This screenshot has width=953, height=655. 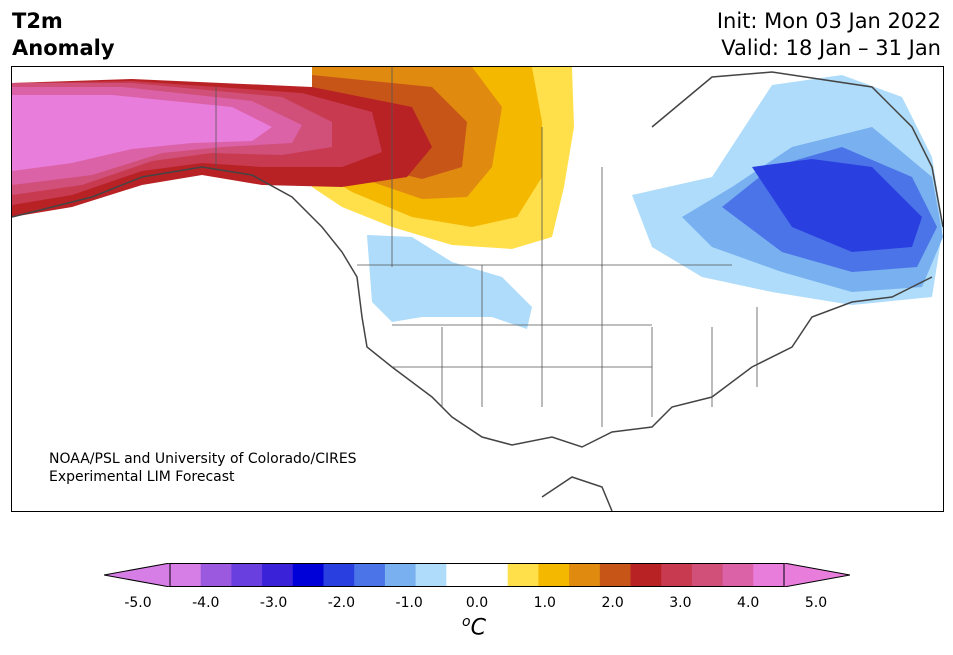 I want to click on init-date: Init: Mon 03 Jan 2022, so click(x=828, y=21).